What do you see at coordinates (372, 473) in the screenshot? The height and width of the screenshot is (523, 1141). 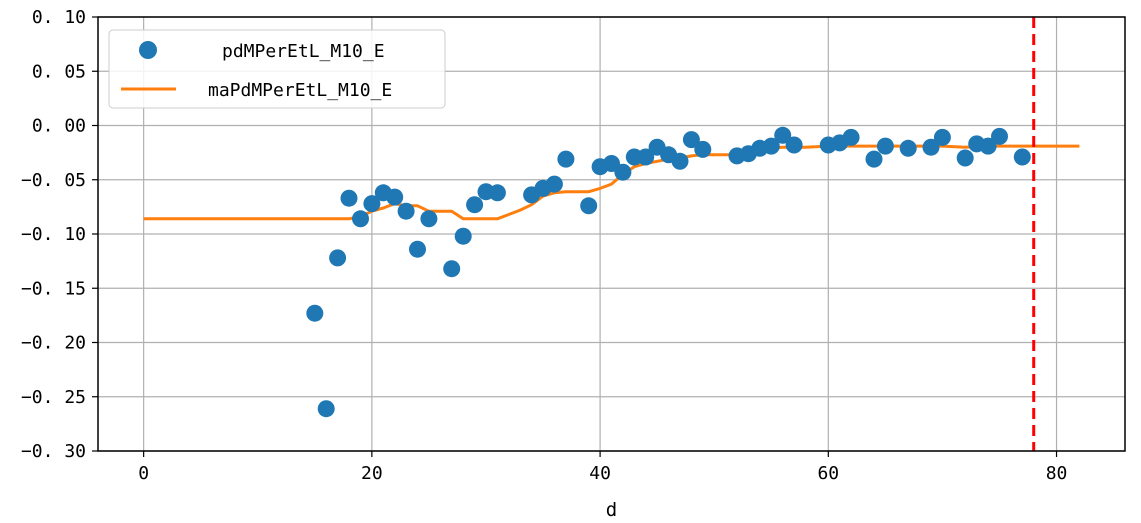 I see `x-tick-label: 20` at bounding box center [372, 473].